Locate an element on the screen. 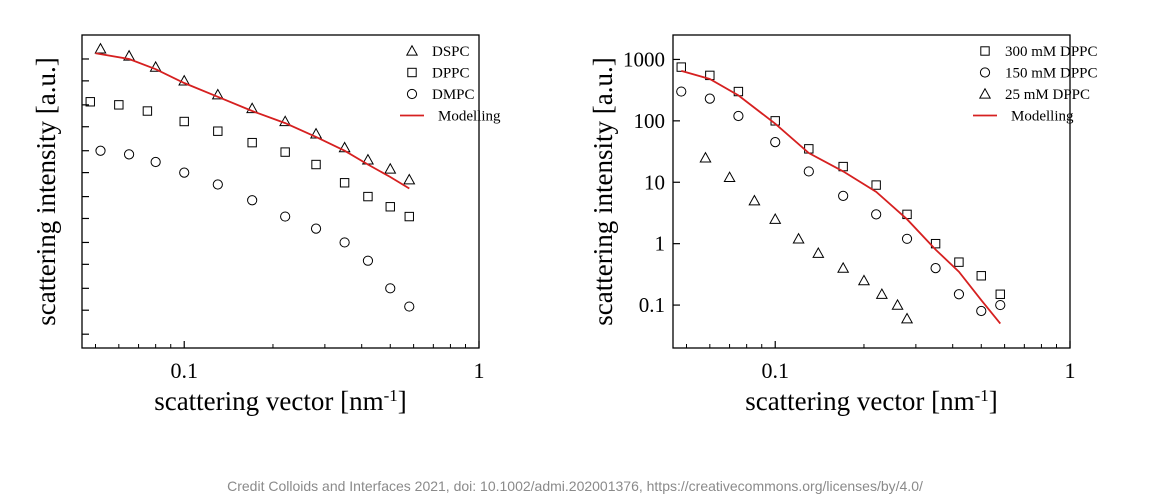 The image size is (1150, 502). legend-label: DMPC is located at coordinates (453, 95).